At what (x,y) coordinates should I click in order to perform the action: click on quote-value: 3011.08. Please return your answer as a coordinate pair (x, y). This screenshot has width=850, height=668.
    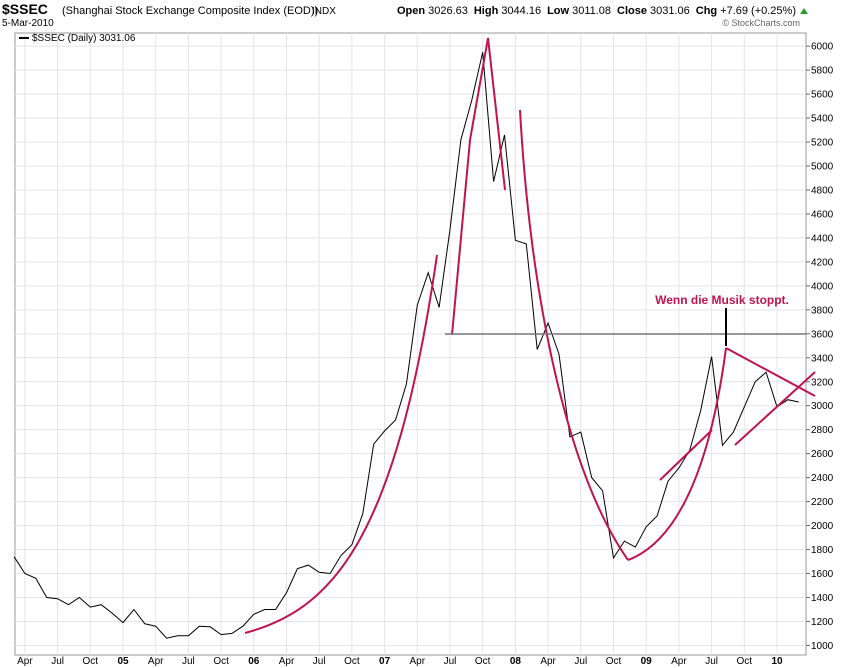
    Looking at the image, I should click on (591, 11).